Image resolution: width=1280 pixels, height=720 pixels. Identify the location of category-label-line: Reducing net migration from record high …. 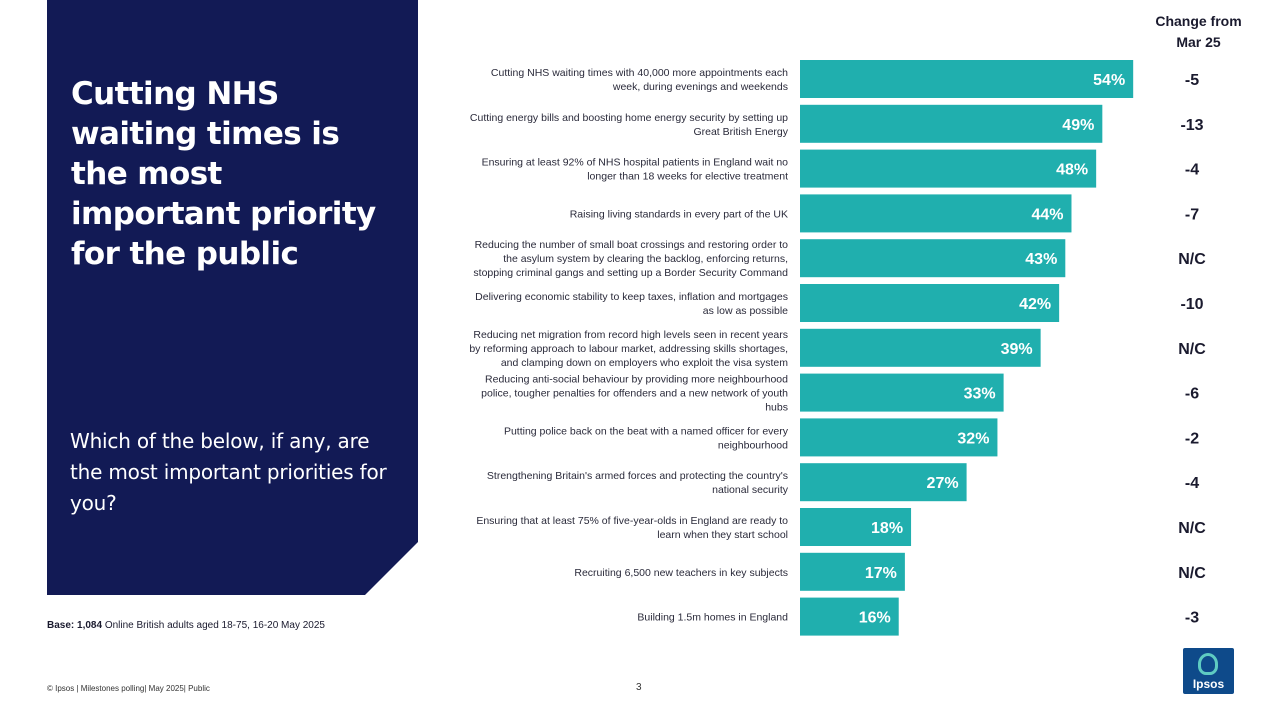
(630, 335).